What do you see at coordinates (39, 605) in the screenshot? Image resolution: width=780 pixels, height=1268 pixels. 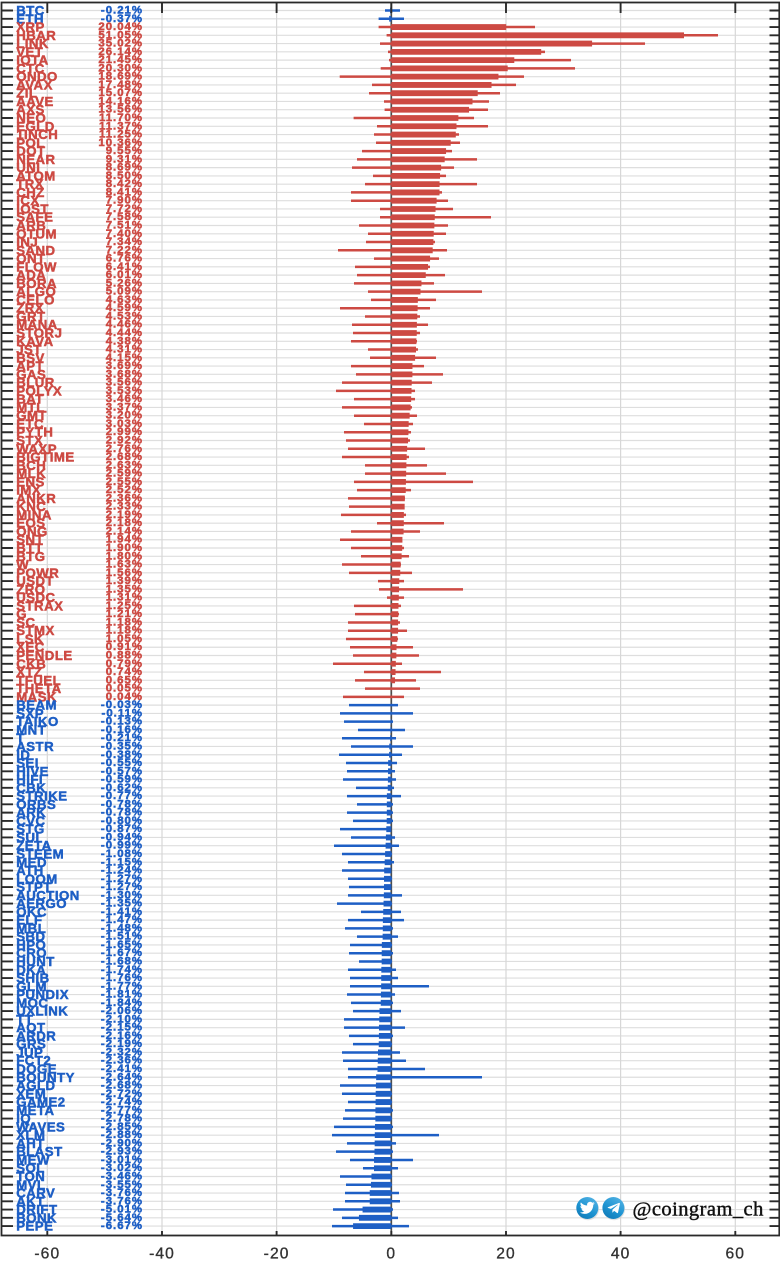 I see `svg-text: STRAX` at bounding box center [39, 605].